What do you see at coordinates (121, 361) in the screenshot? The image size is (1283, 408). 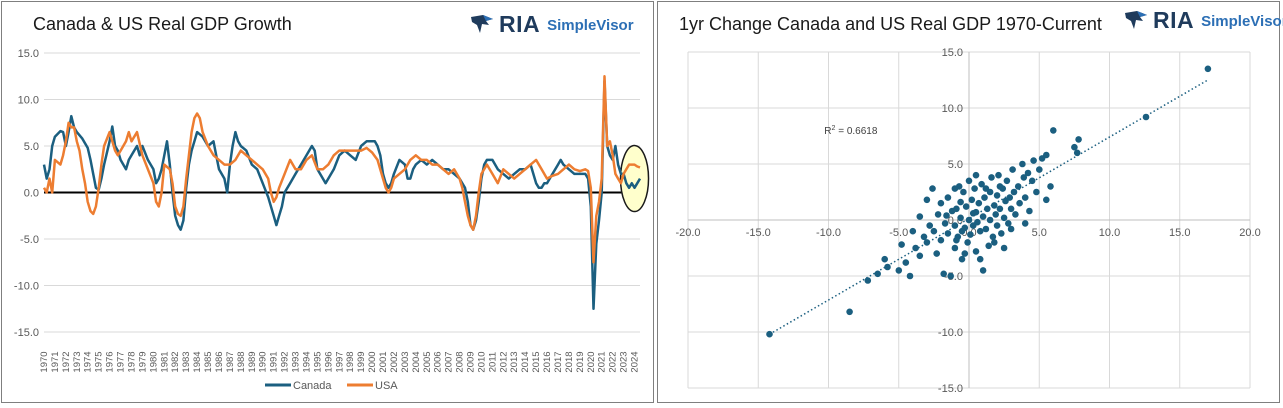 I see `x-tick-label: 1977` at bounding box center [121, 361].